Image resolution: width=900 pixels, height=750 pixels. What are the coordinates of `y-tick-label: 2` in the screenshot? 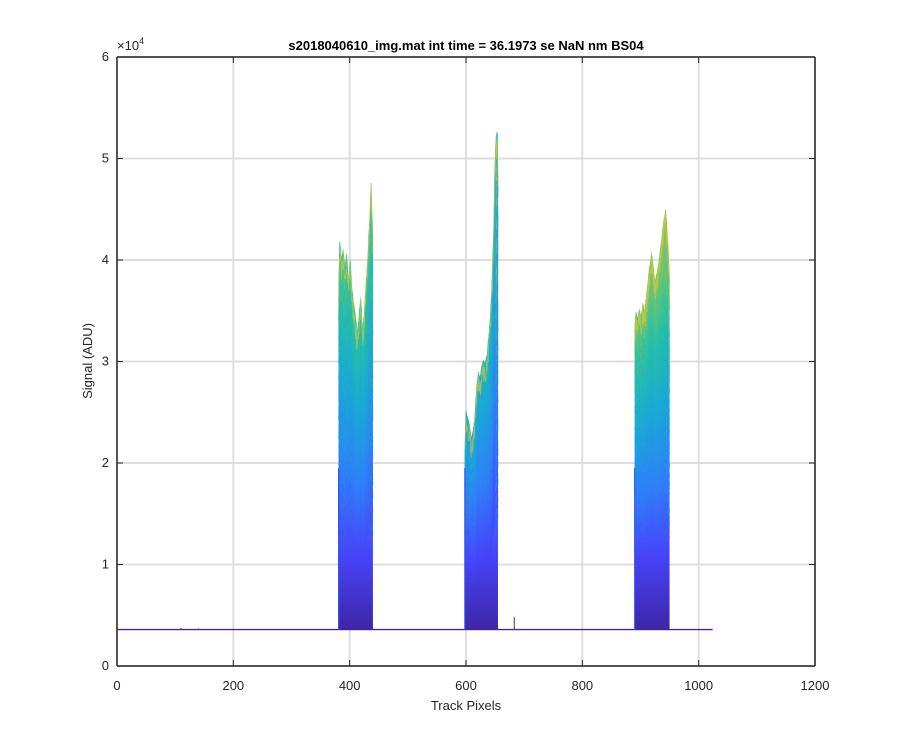 It's located at (105, 462).